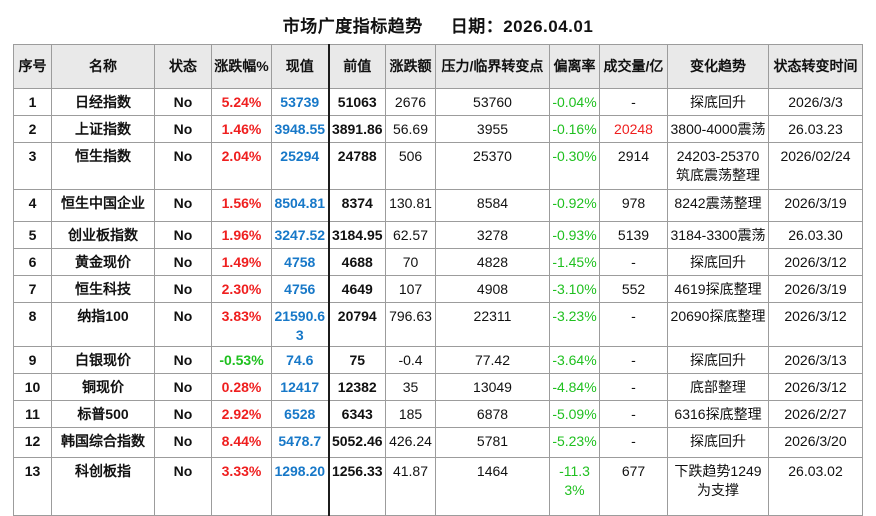  Describe the element at coordinates (410, 324) in the screenshot. I see `cell-change: 796.63` at that location.